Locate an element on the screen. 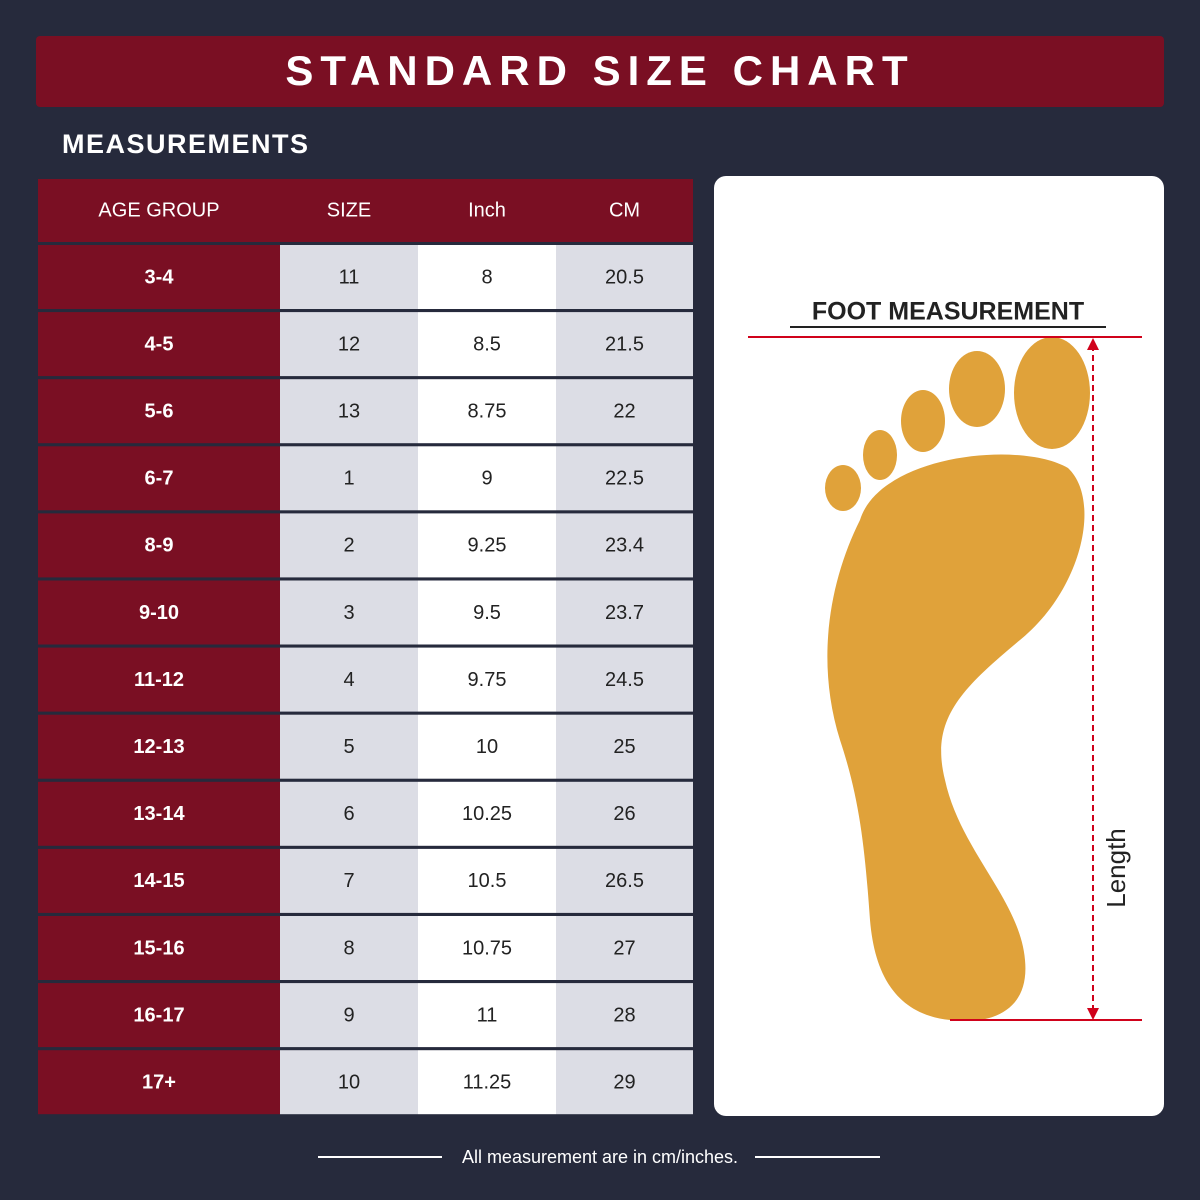 This screenshot has height=1200, width=1200. cell-value: 9.5 is located at coordinates (487, 613).